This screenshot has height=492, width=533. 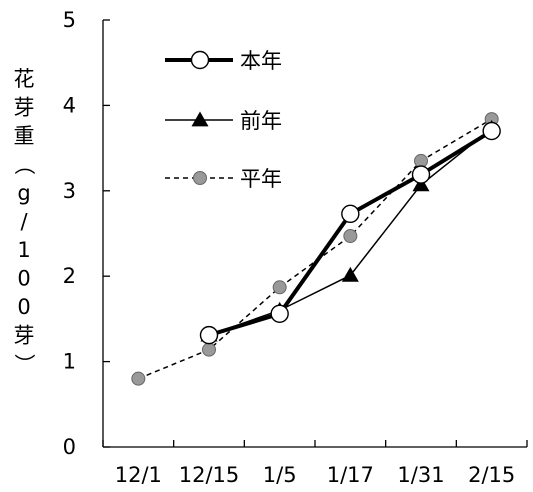 I want to click on y-label-char: （, so click(x=24, y=164).